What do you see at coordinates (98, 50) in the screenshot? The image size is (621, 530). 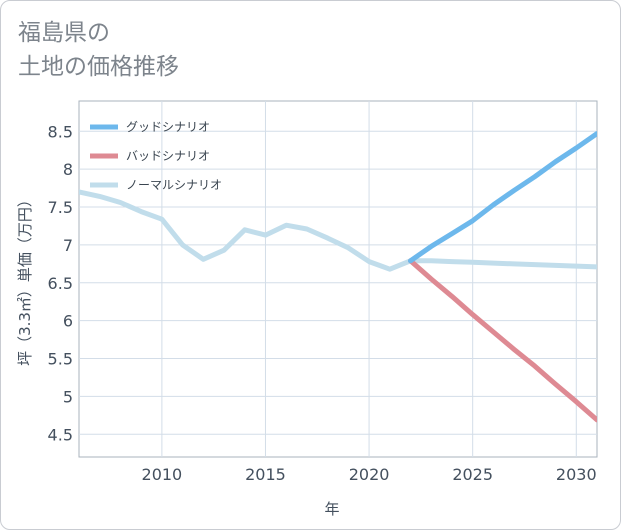 I see `chart-title: 福島県の 土地の価格推移` at bounding box center [98, 50].